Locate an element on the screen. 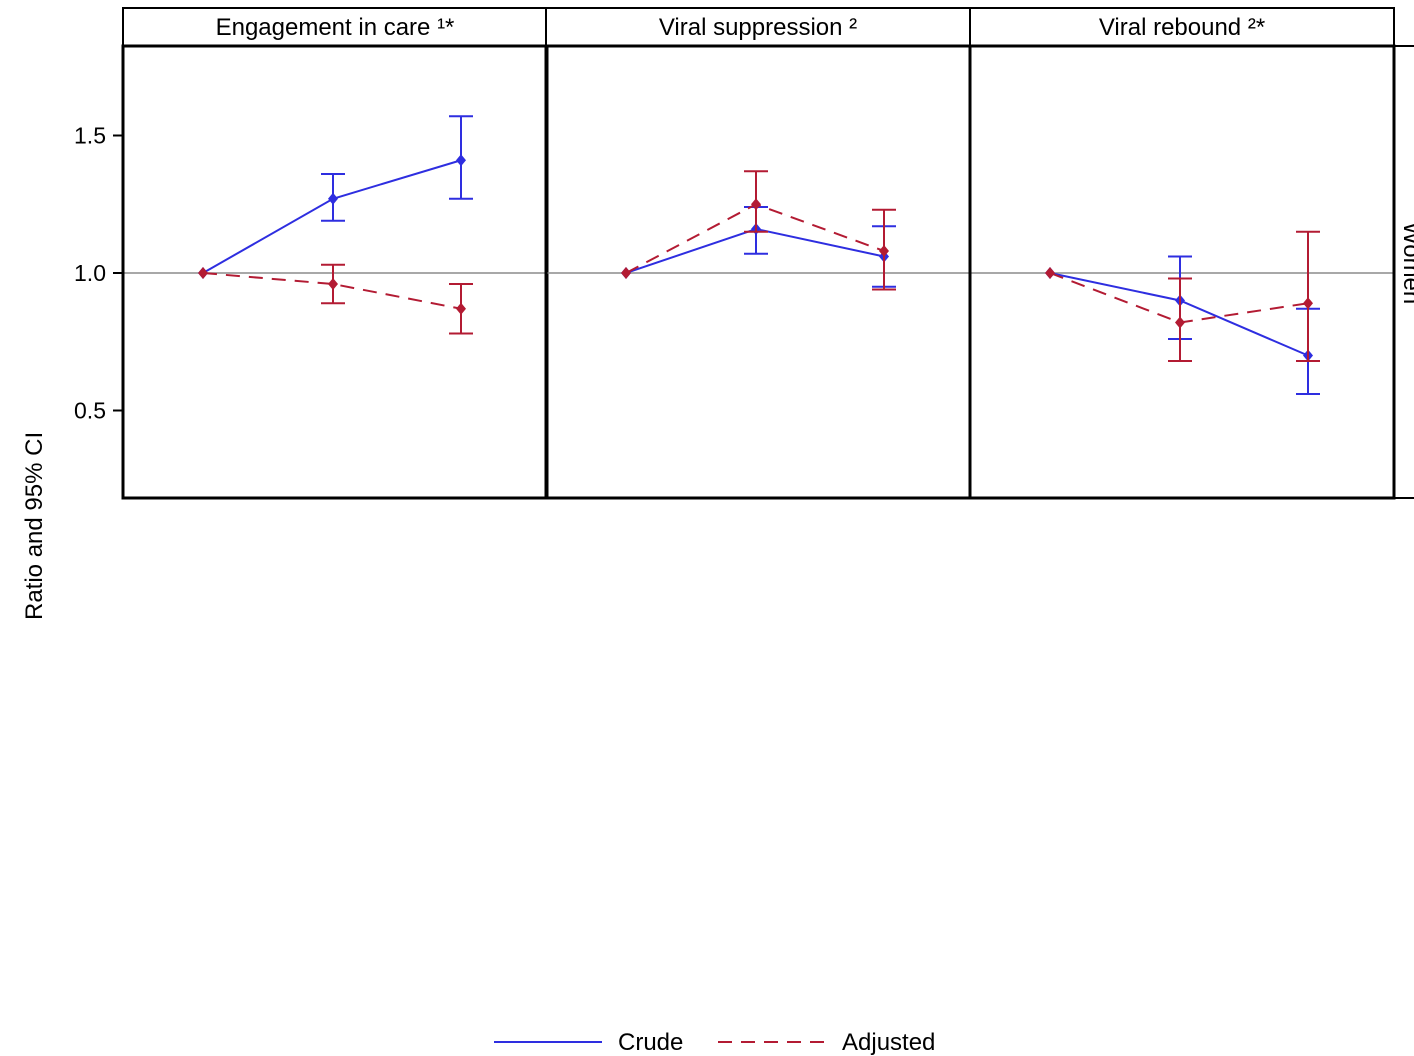 The image size is (1414, 1056). panel-title: Engagement in care ¹* is located at coordinates (335, 27).